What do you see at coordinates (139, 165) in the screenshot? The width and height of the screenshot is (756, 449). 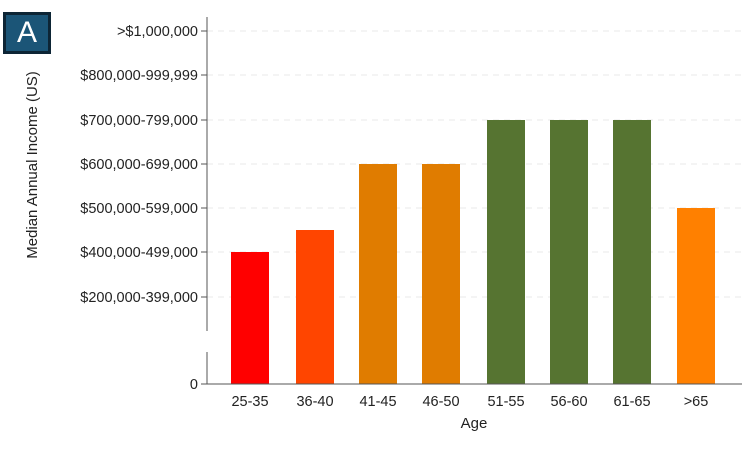 I see `y-tick-label: $600,000-699,000` at bounding box center [139, 165].